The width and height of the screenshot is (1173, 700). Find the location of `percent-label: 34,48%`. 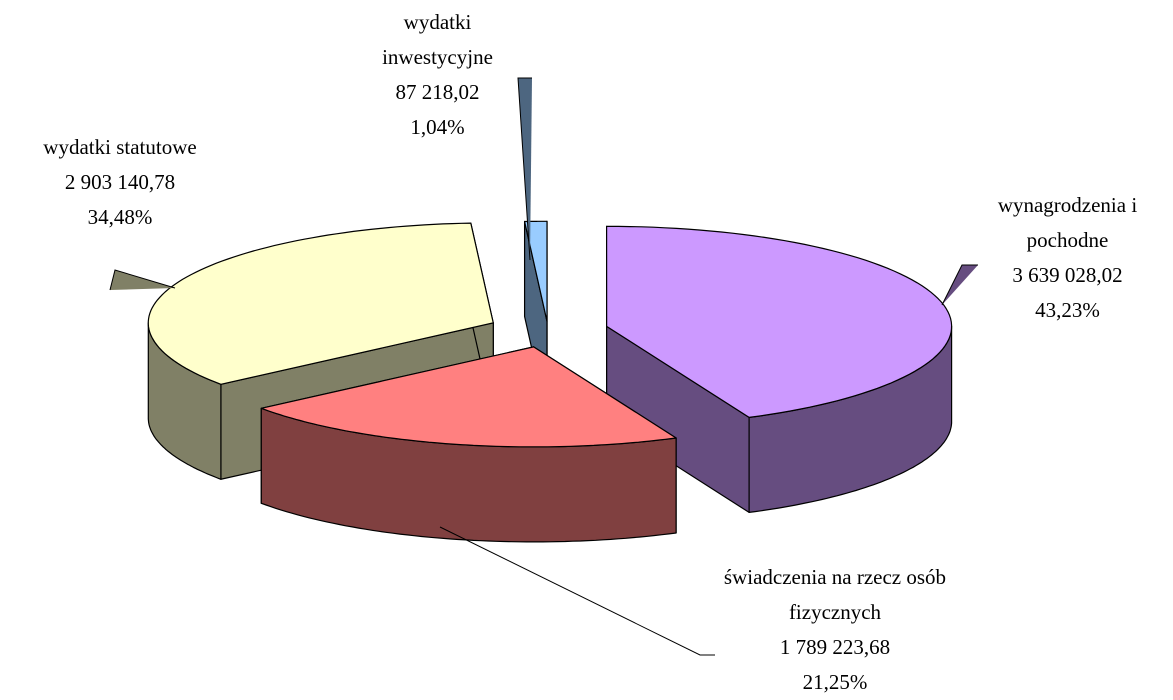

percent-label: 34,48% is located at coordinates (120, 217).